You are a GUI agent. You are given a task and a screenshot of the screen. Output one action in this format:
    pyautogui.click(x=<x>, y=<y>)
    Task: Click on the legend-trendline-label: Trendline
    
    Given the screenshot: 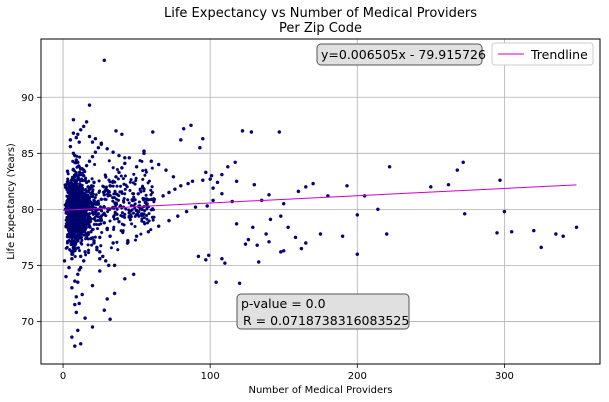 What is the action you would take?
    pyautogui.click(x=559, y=54)
    